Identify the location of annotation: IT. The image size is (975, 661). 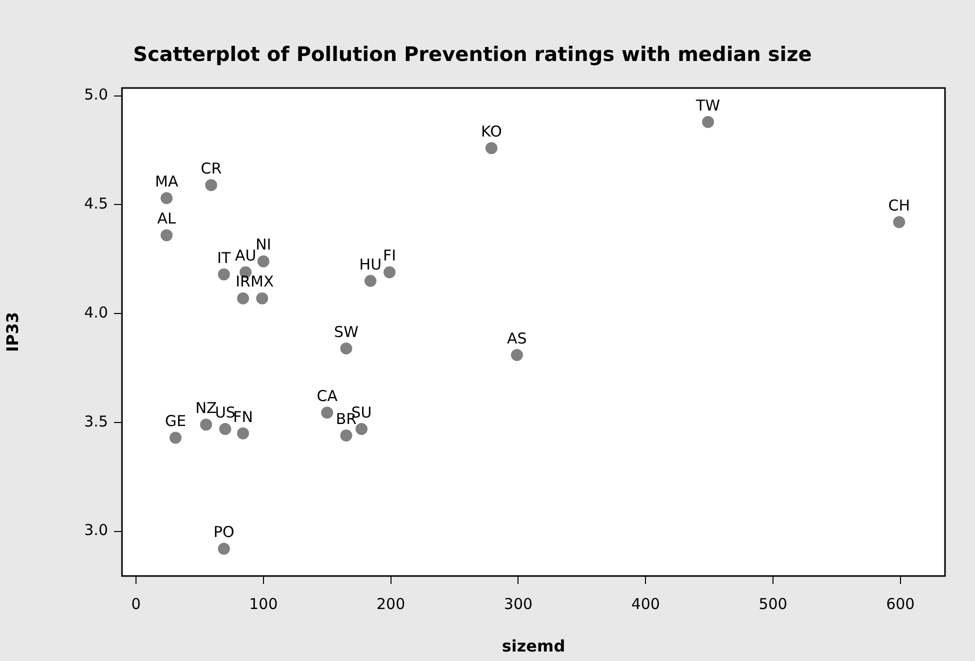
(224, 257).